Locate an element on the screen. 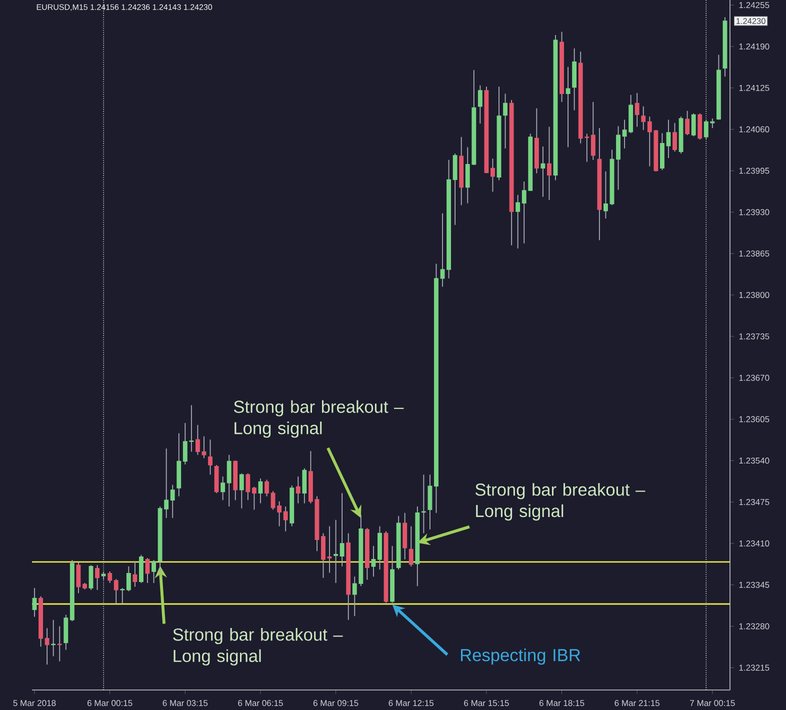 The height and width of the screenshot is (710, 786). y-tick-label: 1.23540 is located at coordinates (754, 461).